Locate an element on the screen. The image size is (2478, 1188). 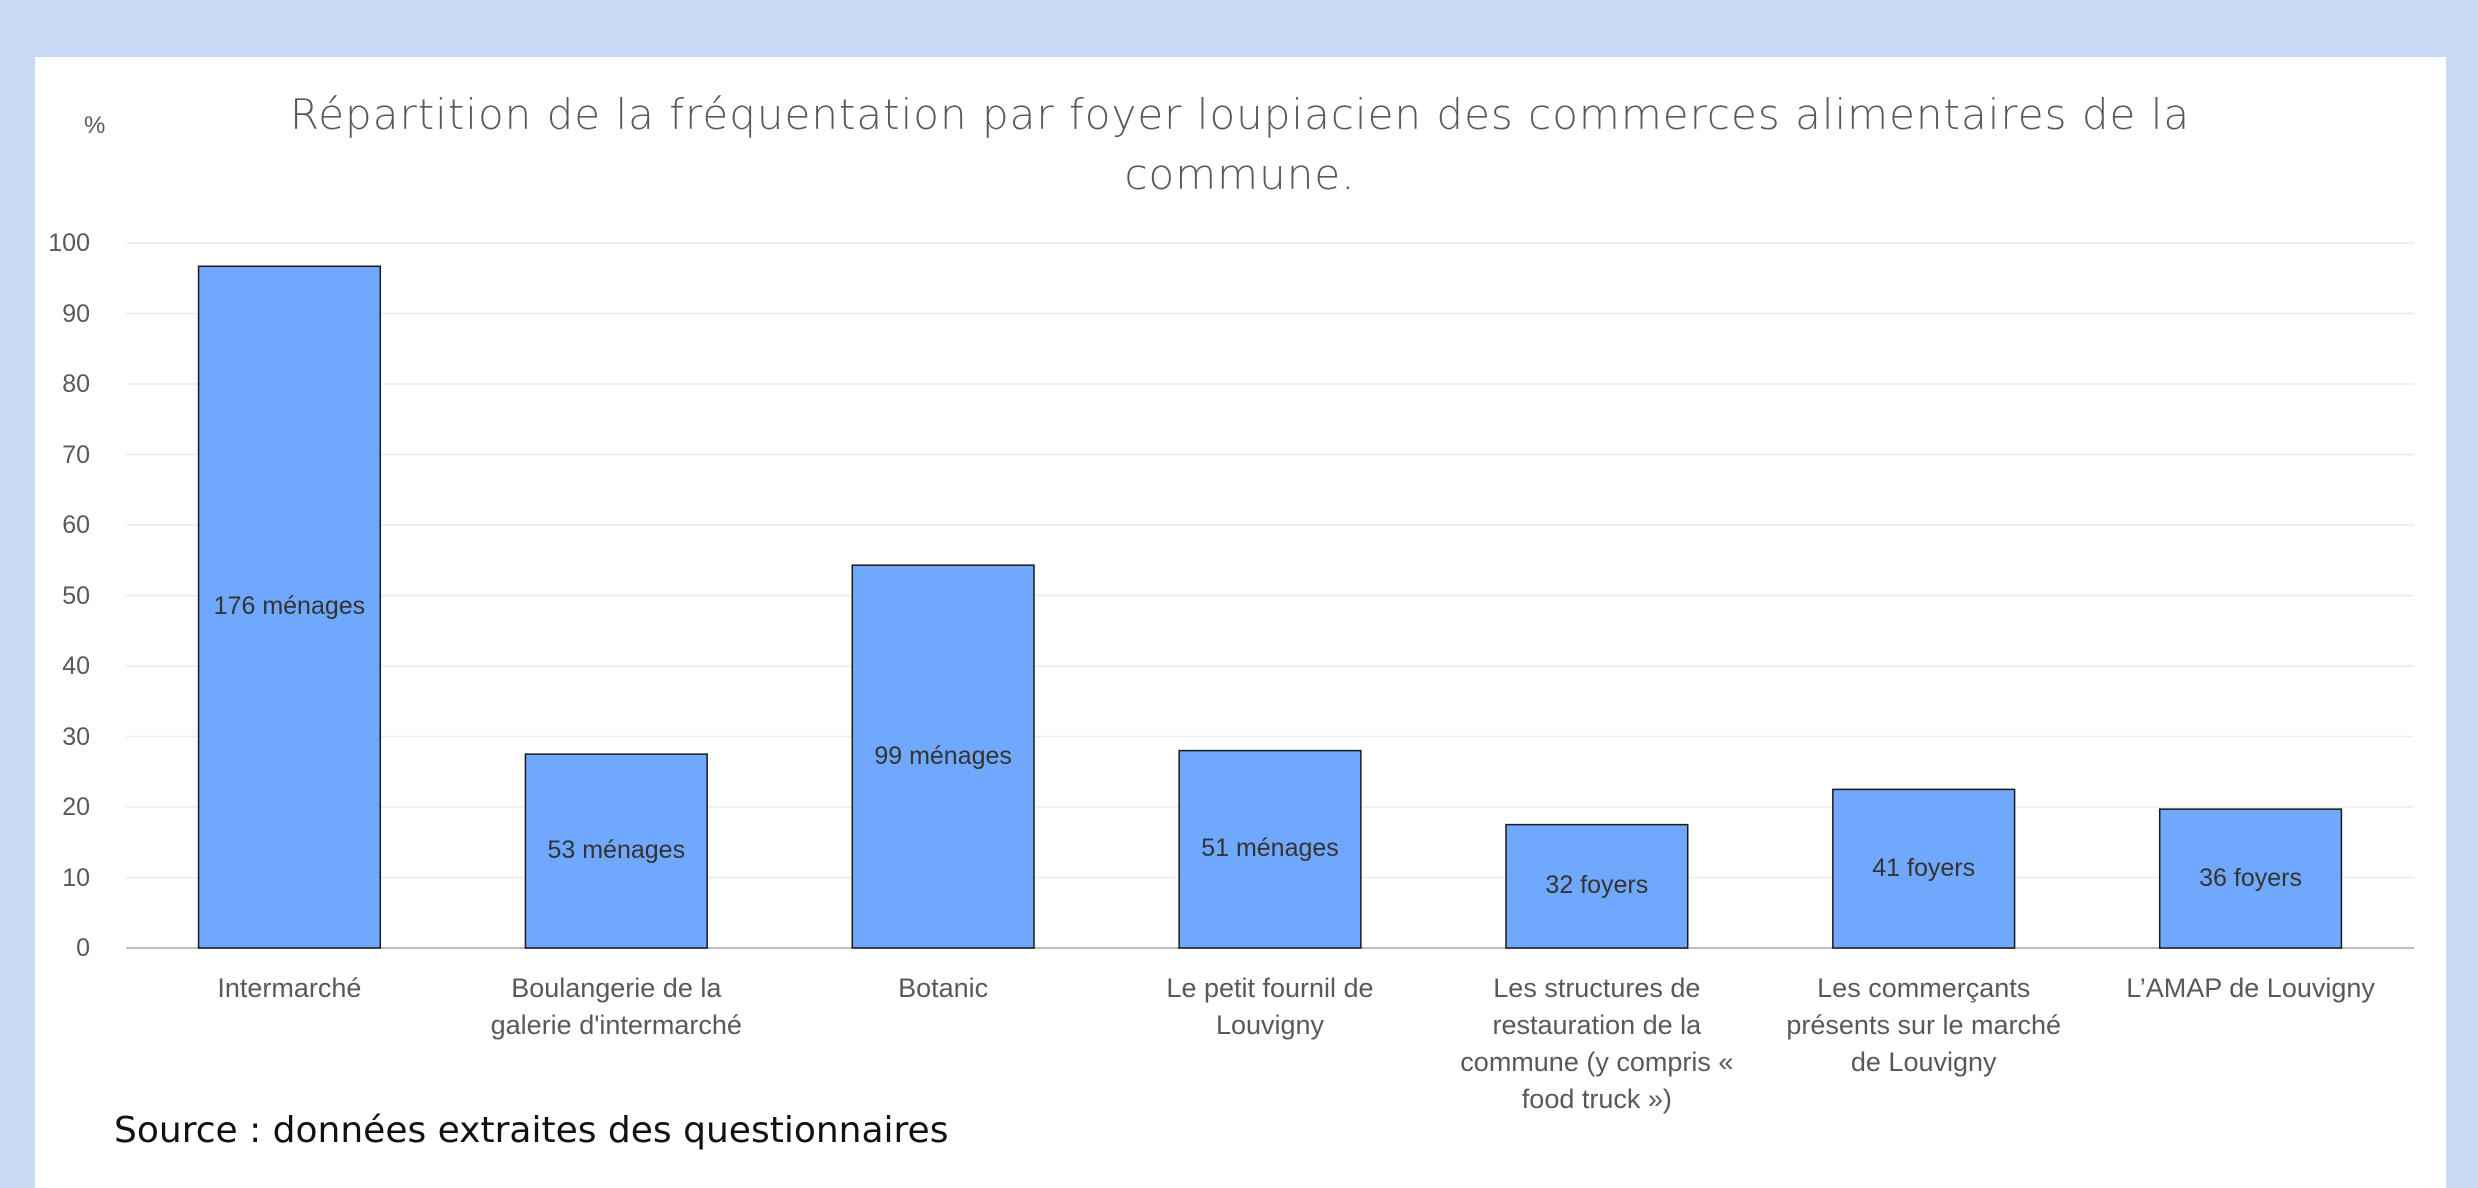
y-tick-label: 20 is located at coordinates (76, 807).